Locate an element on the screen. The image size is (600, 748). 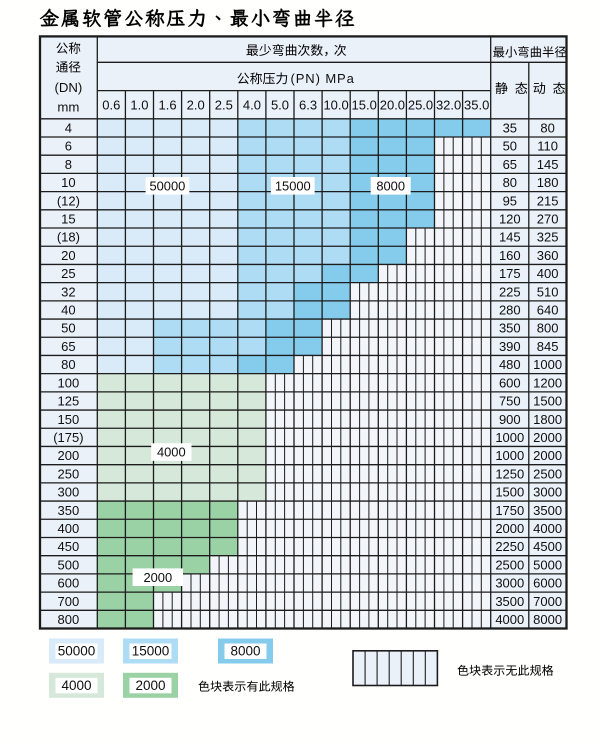
svg-text: 325 is located at coordinates (548, 237).